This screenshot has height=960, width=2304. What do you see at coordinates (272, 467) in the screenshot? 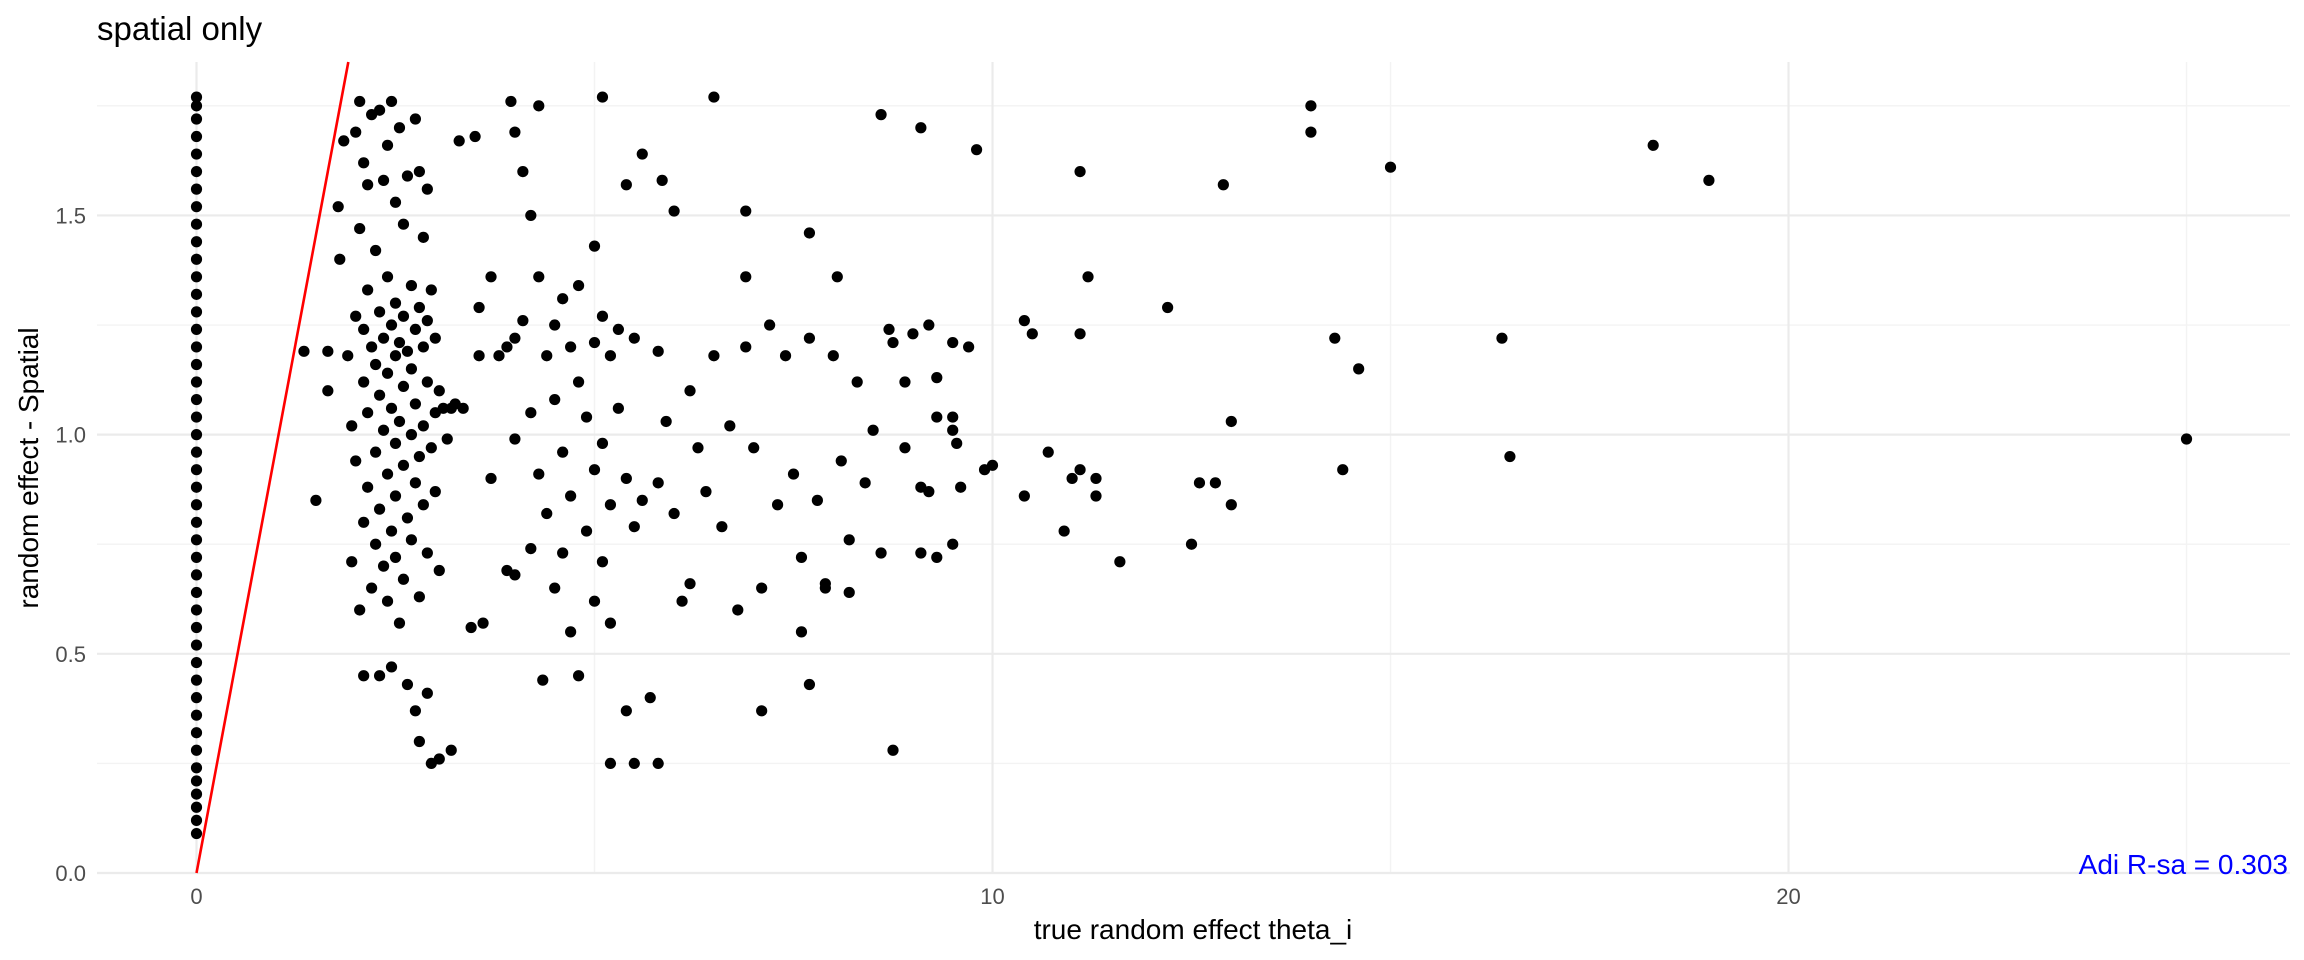
I see `reference-line` at bounding box center [272, 467].